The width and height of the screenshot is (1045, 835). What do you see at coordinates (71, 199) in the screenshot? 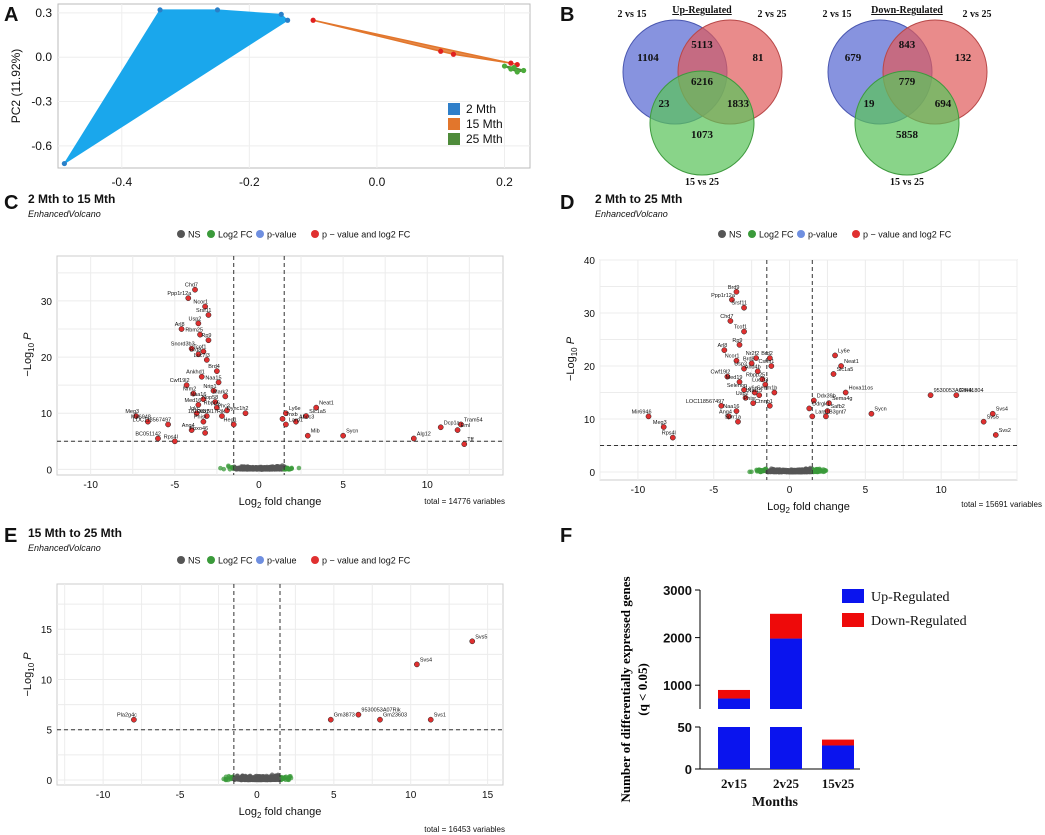
I see `volcano-title: 2 Mth to 15 Mth` at bounding box center [71, 199].